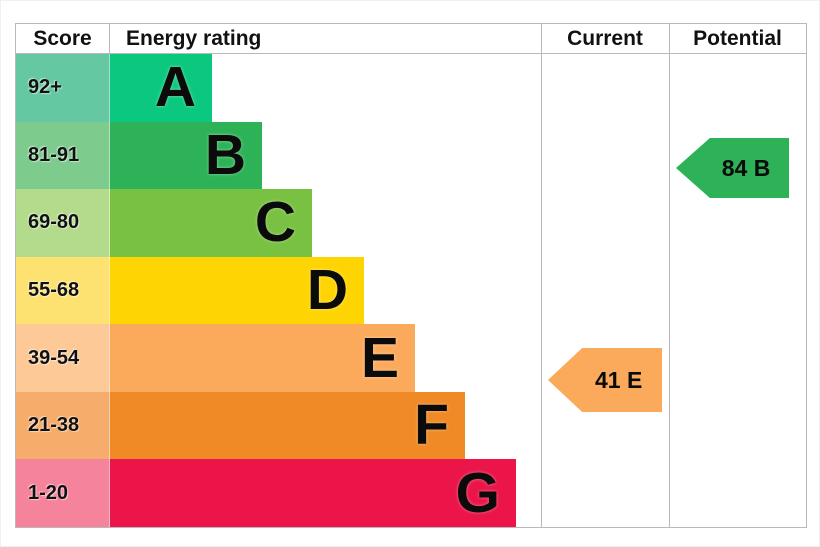  What do you see at coordinates (275, 222) in the screenshot?
I see `rating-letter-c: C` at bounding box center [275, 222].